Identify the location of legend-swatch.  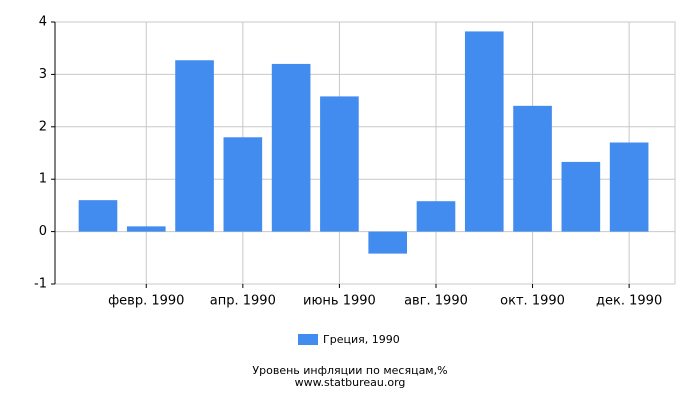
(308, 339).